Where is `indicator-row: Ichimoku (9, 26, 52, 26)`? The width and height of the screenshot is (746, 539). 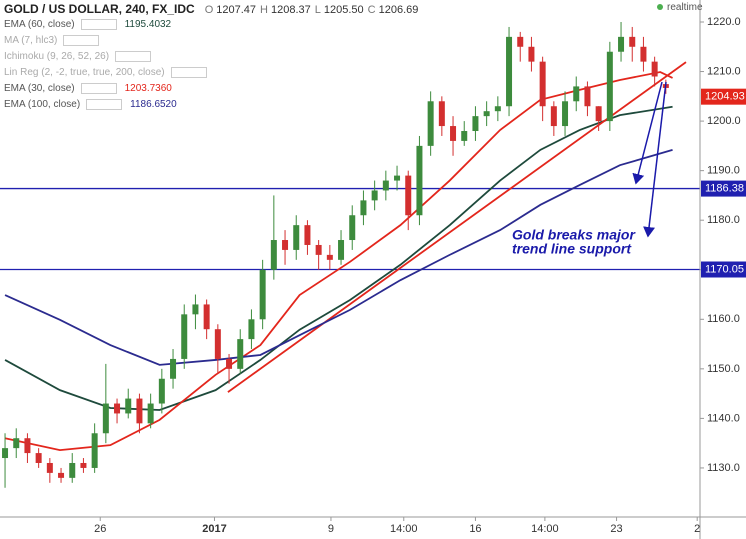
indicator-row: Ichimoku (9, 26, 52, 26) is located at coordinates (211, 57).